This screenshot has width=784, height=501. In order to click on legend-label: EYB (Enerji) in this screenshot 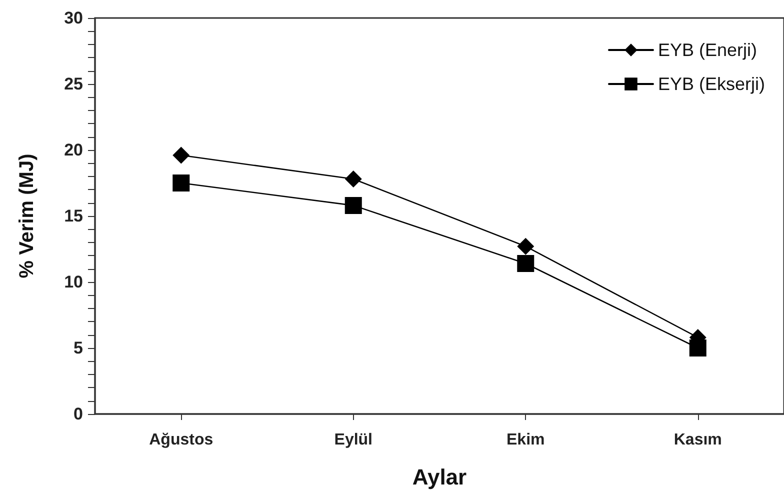, I will do `click(708, 50)`.